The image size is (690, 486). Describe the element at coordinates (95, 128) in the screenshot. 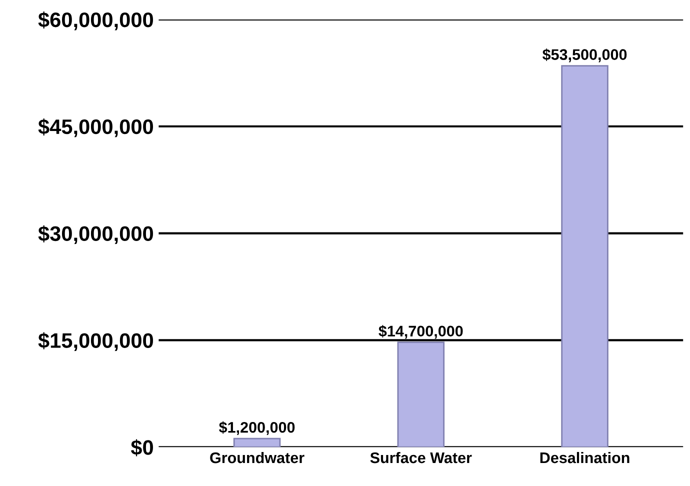

I see `y-tick-label: $45,000,000` at that location.